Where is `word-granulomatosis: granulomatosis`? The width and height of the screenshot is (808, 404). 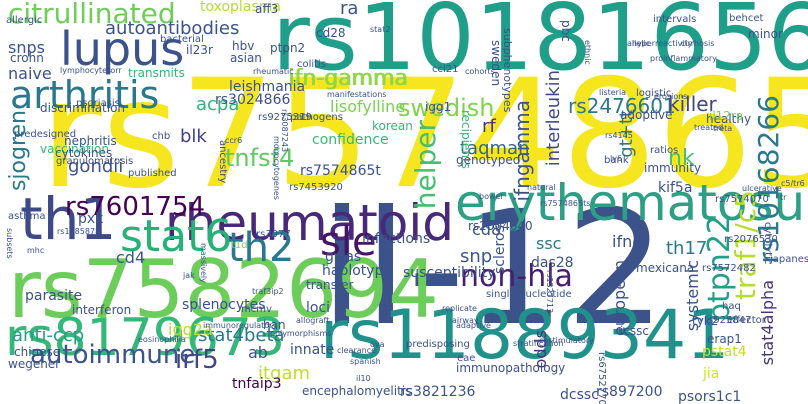
word-granulomatosis: granulomatosis is located at coordinates (95, 161).